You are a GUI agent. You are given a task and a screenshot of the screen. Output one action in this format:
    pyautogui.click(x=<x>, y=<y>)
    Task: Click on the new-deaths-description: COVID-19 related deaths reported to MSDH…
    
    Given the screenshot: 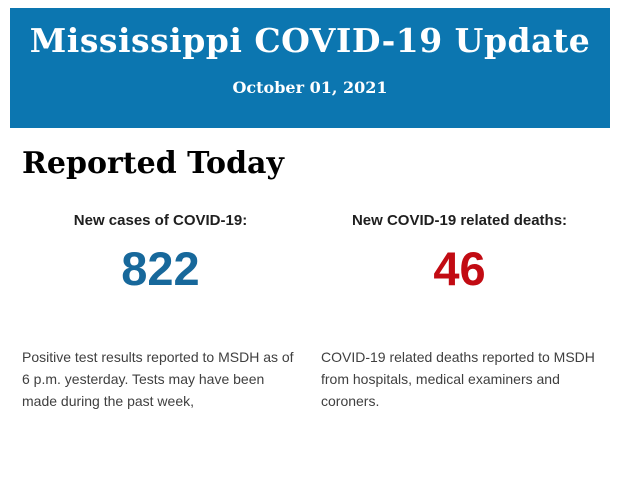 What is the action you would take?
    pyautogui.click(x=458, y=379)
    